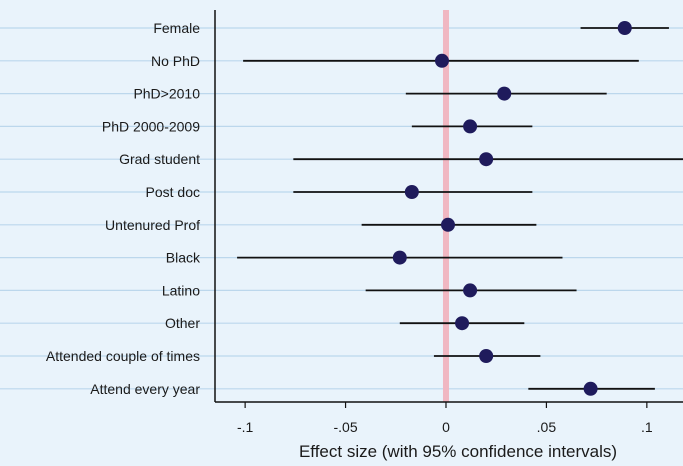 The height and width of the screenshot is (466, 683). I want to click on category-label: Other, so click(182, 323).